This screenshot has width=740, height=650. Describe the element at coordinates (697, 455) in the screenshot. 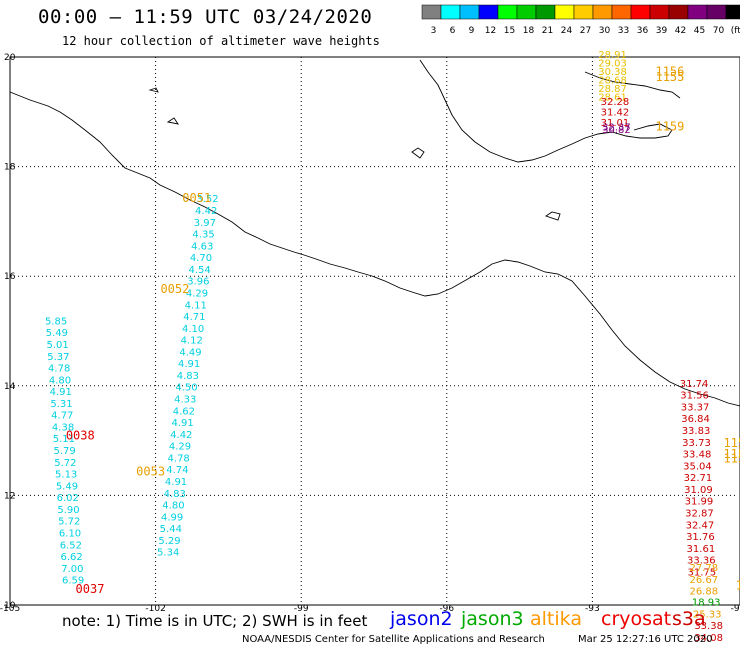

I see `wave-height-value: 33.48` at that location.